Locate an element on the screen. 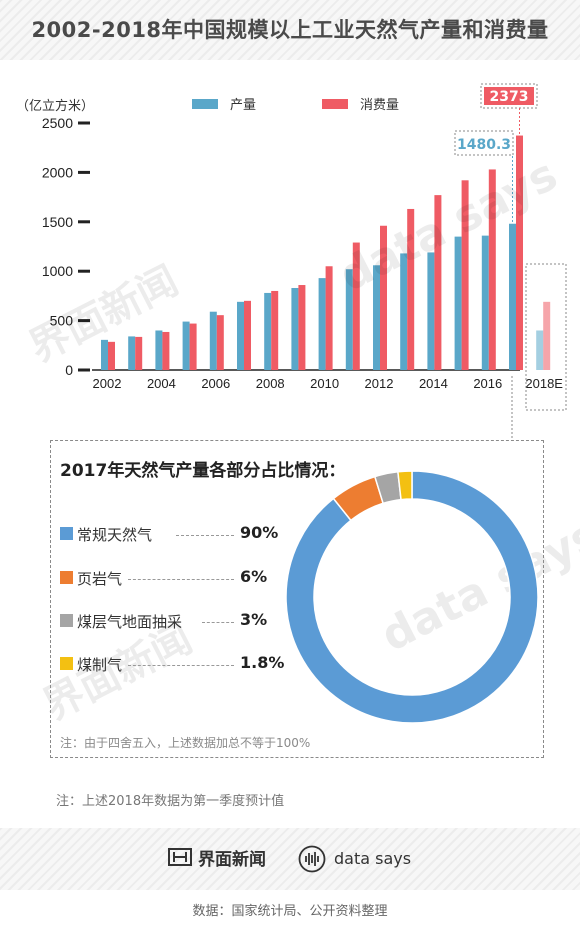 Image resolution: width=580 pixels, height=932 pixels. callout-fill is located at coordinates (509, 96).